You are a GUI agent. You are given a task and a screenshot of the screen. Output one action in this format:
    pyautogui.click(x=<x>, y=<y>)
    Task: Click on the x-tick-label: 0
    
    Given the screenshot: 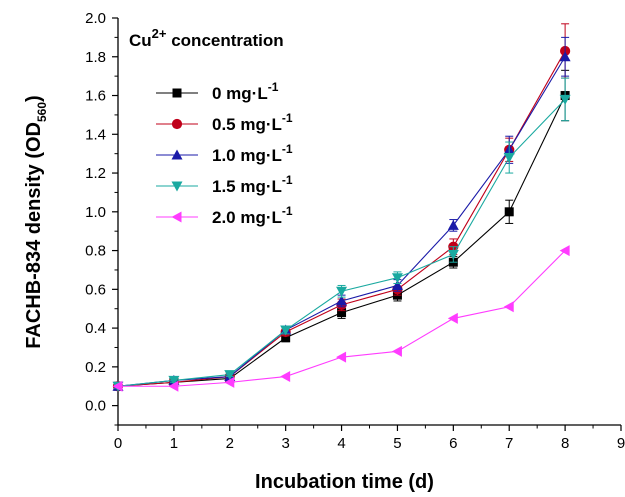 What is the action you would take?
    pyautogui.click(x=118, y=443)
    